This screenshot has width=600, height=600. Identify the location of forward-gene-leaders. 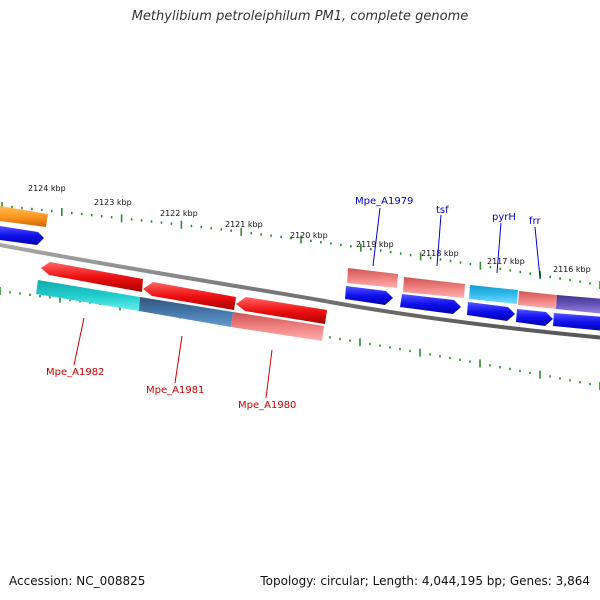
(456, 243).